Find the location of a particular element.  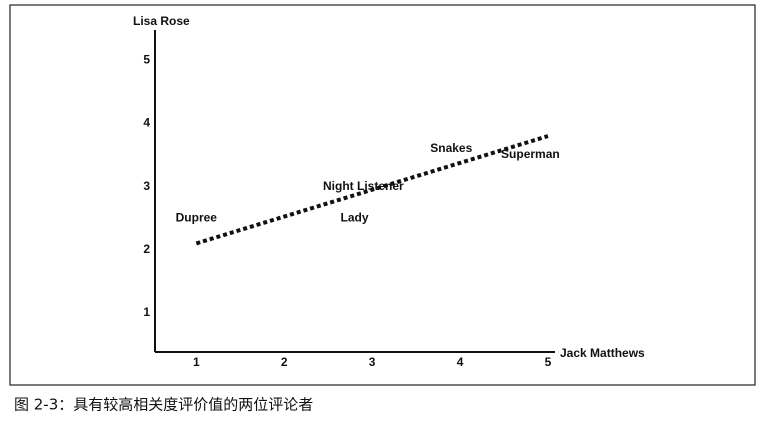

x-tick-label: 5 is located at coordinates (548, 362).